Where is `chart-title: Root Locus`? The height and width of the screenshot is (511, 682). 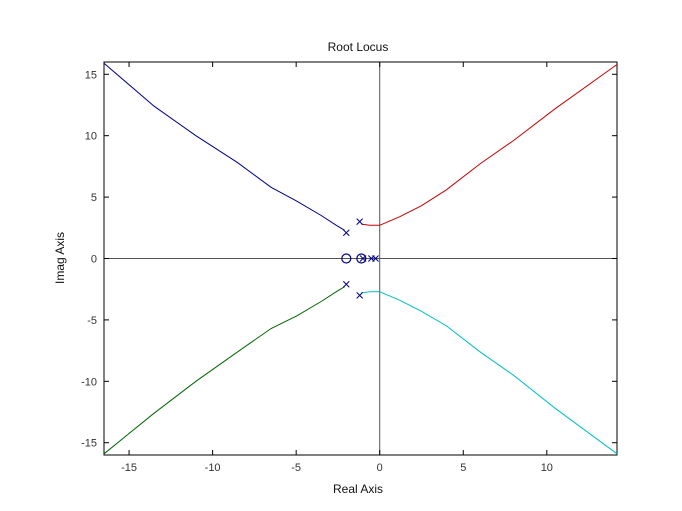 chart-title: Root Locus is located at coordinates (358, 47).